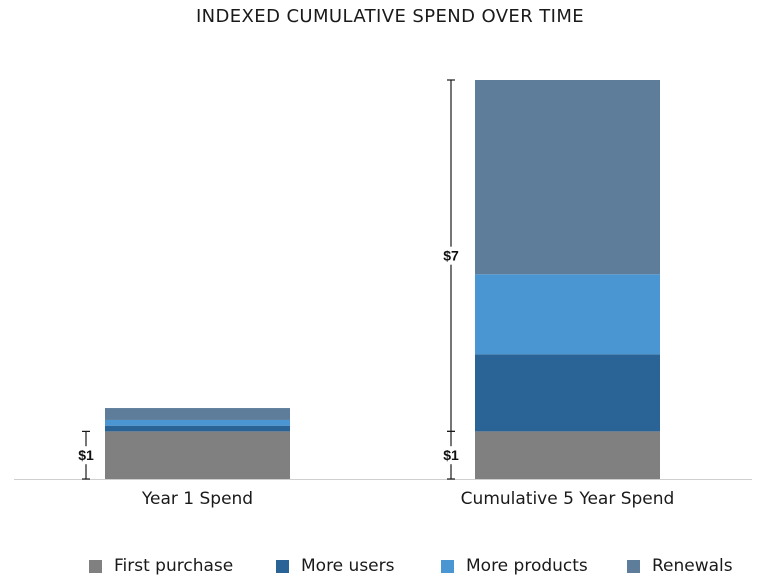  I want to click on legend-item-more-products: More products, so click(514, 566).